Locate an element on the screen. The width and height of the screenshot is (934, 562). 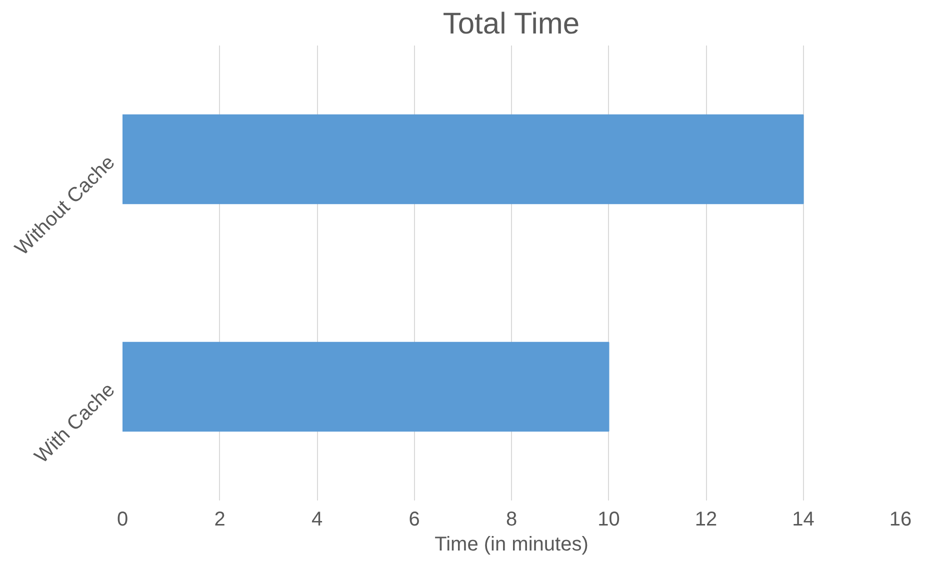
x-tick-label: 12 is located at coordinates (706, 519).